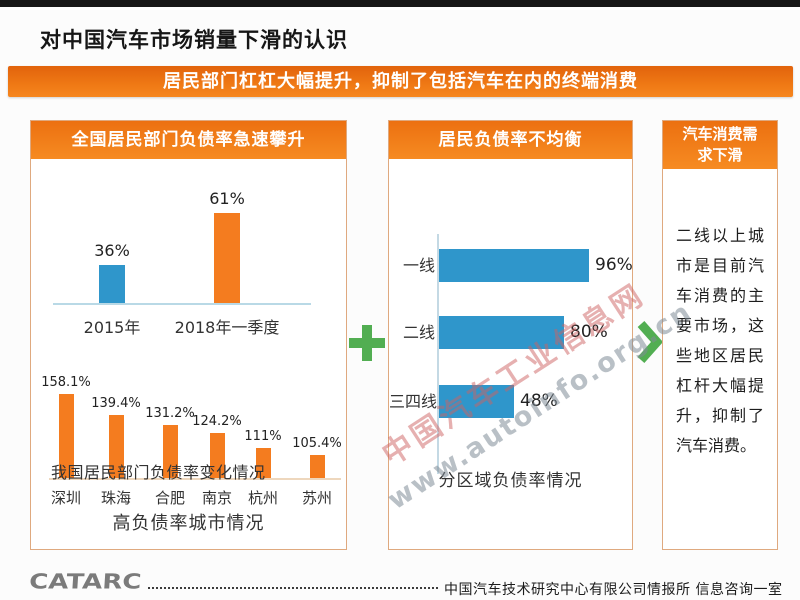 This screenshot has height=600, width=800. Describe the element at coordinates (195, 479) in the screenshot. I see `chart2-baseline-axis` at that location.